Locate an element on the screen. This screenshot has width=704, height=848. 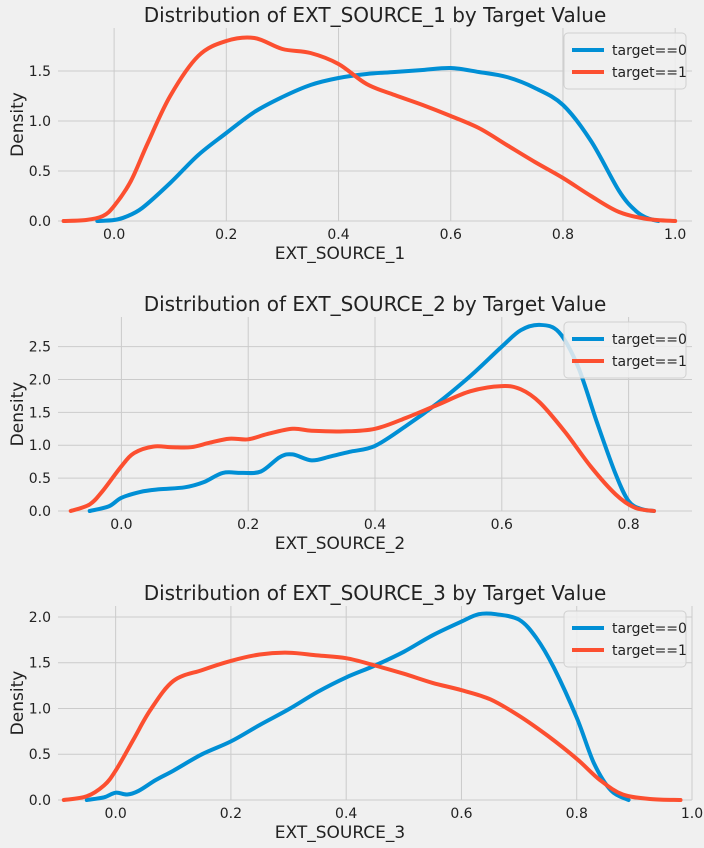
x-axis-label: EXT_SOURCE_1 is located at coordinates (340, 254).